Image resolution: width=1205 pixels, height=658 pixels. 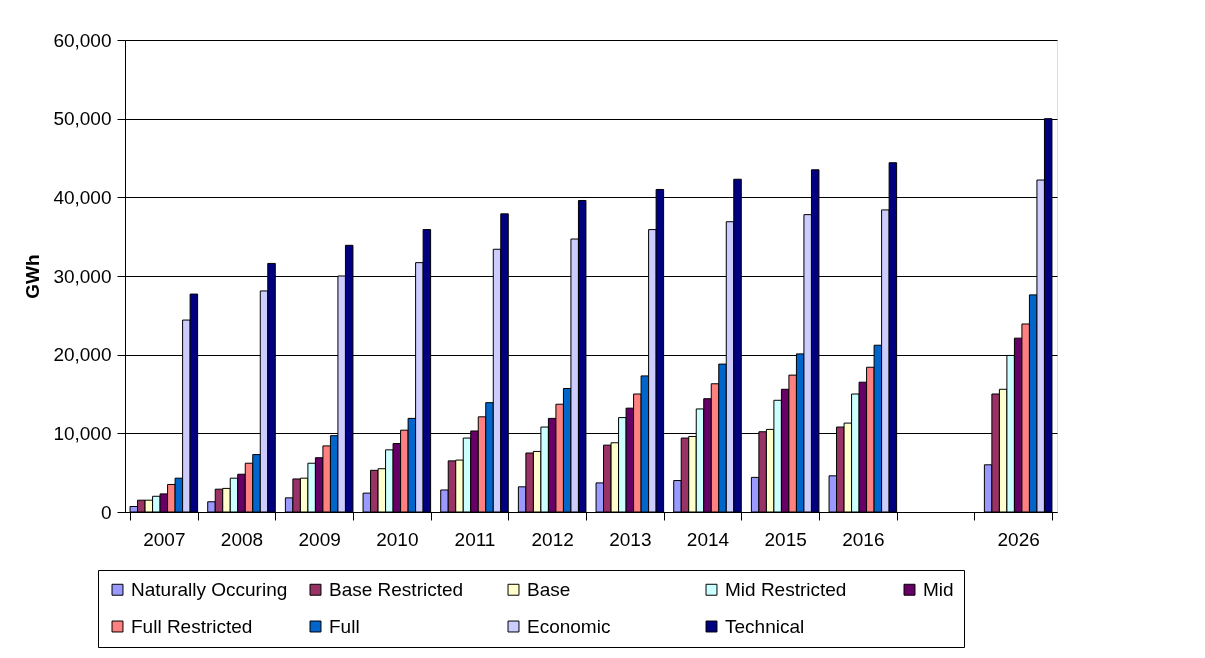 I want to click on x-tick-label: 2010, so click(x=397, y=539).